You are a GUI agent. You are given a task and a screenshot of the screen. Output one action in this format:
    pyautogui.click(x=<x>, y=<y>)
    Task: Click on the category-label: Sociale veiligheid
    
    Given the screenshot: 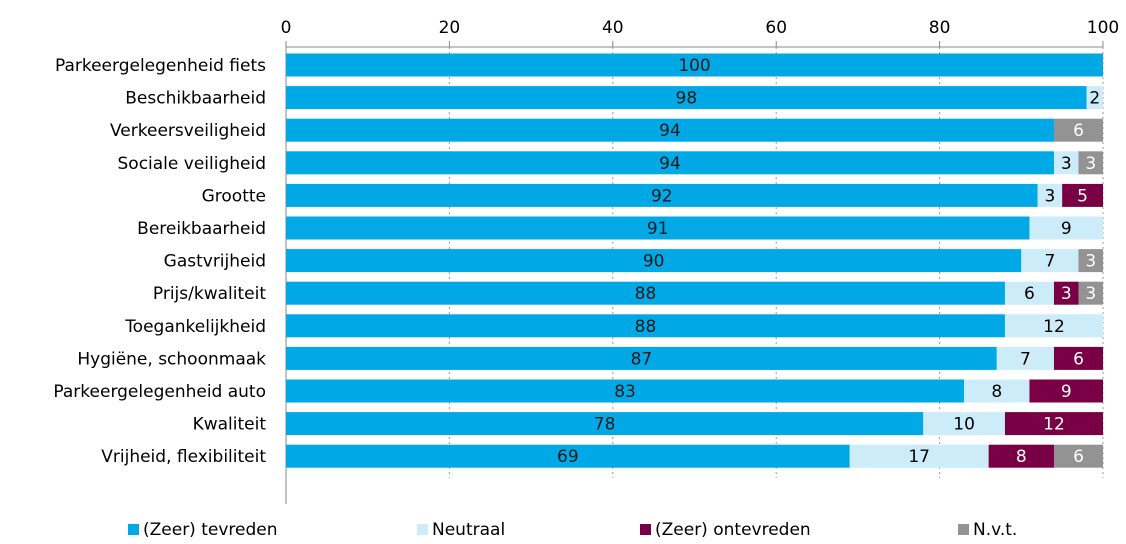 What is the action you would take?
    pyautogui.click(x=192, y=164)
    